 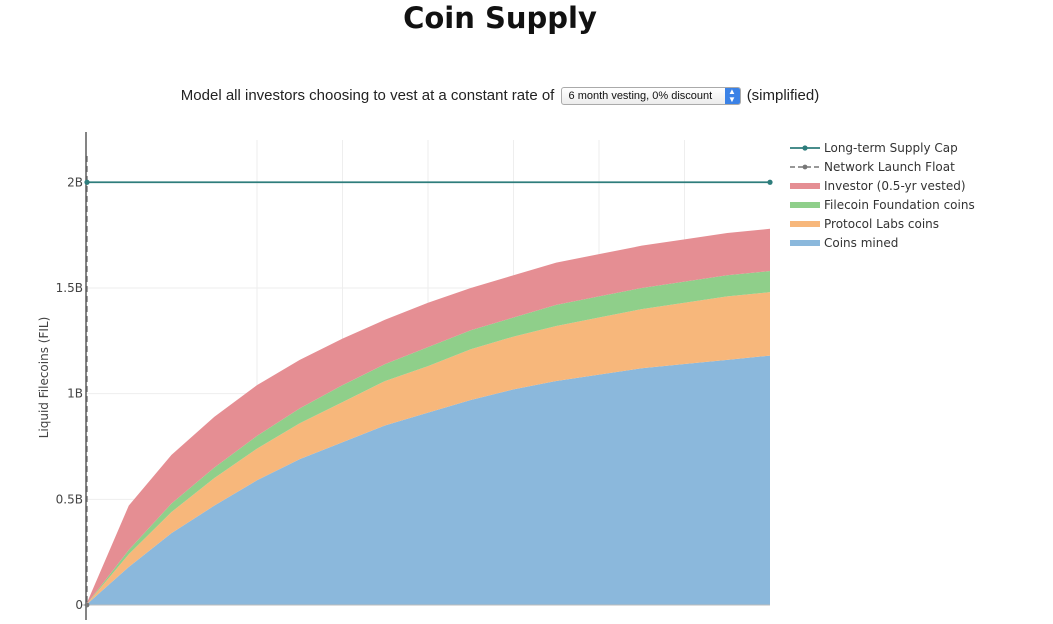 I want to click on supply-cap-marker-end, so click(x=770, y=182).